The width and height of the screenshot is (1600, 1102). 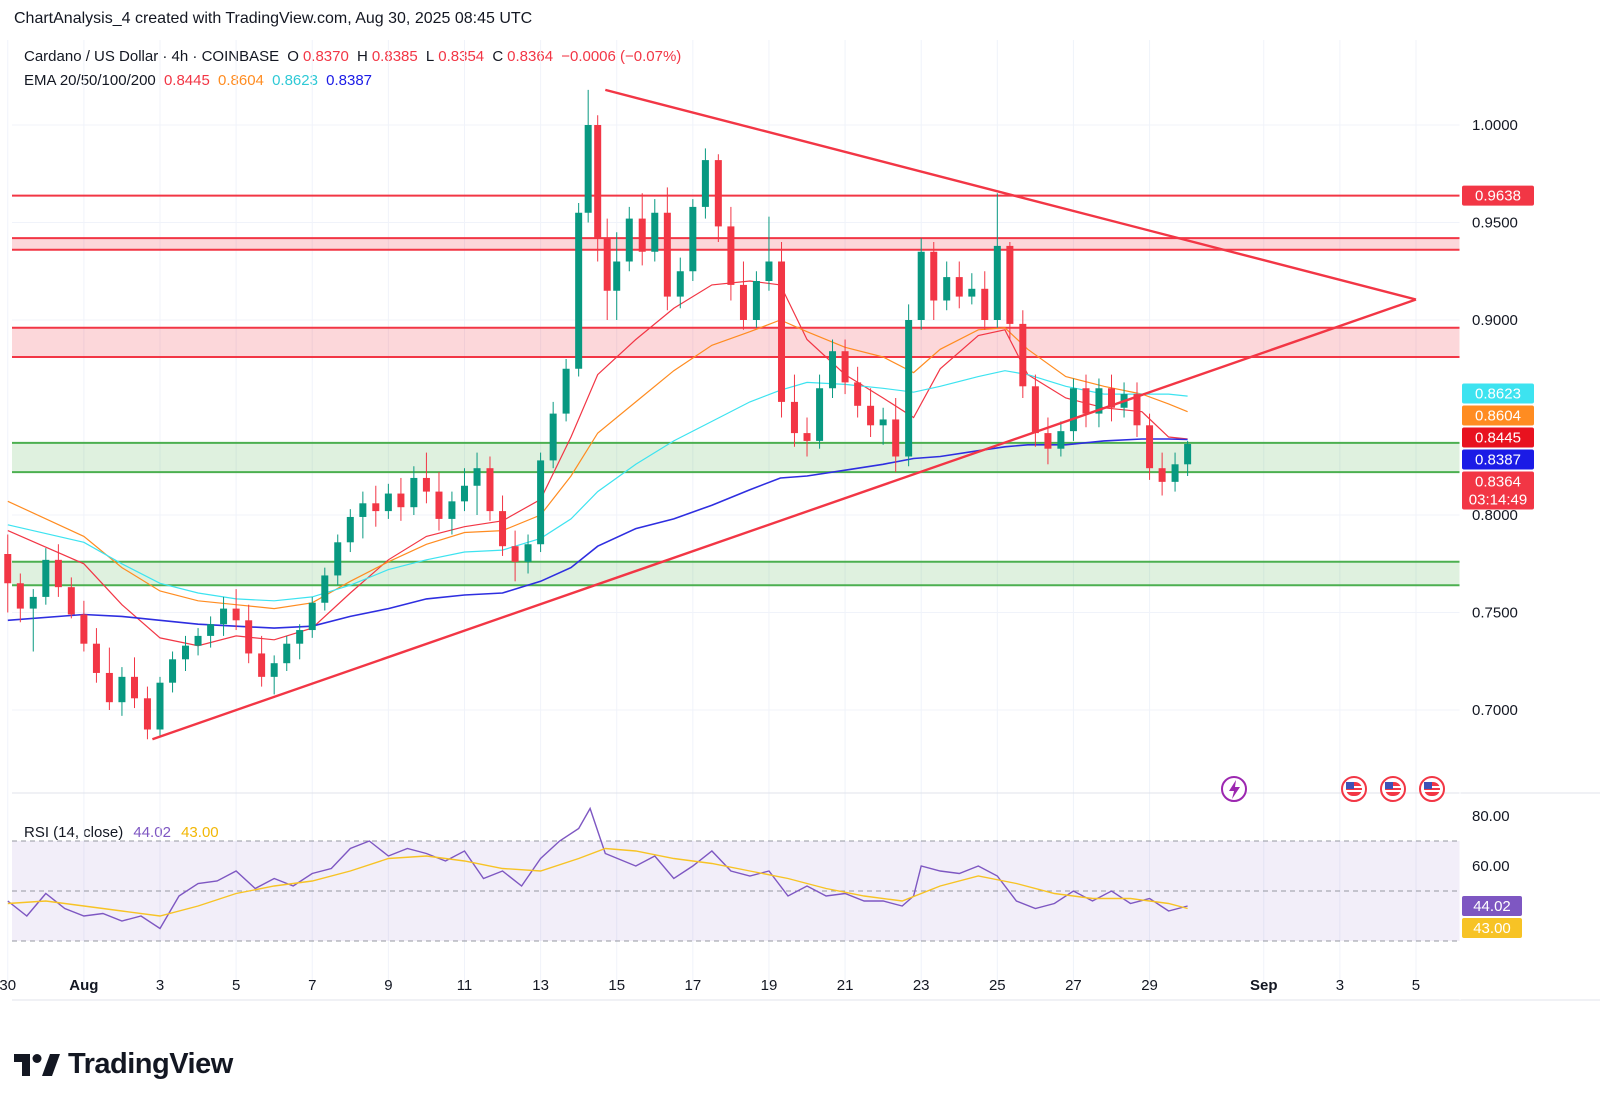 What do you see at coordinates (621, 56) in the screenshot?
I see `price-change: −0.0006 (−0.07%)` at bounding box center [621, 56].